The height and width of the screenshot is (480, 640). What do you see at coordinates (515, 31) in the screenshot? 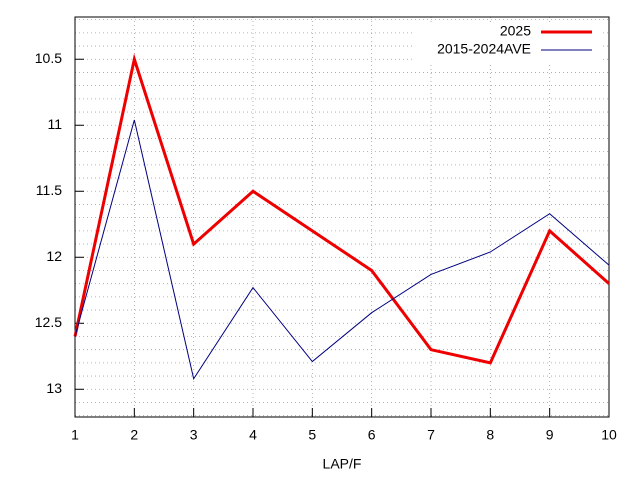
I see `legend-label: 2025` at bounding box center [515, 31].